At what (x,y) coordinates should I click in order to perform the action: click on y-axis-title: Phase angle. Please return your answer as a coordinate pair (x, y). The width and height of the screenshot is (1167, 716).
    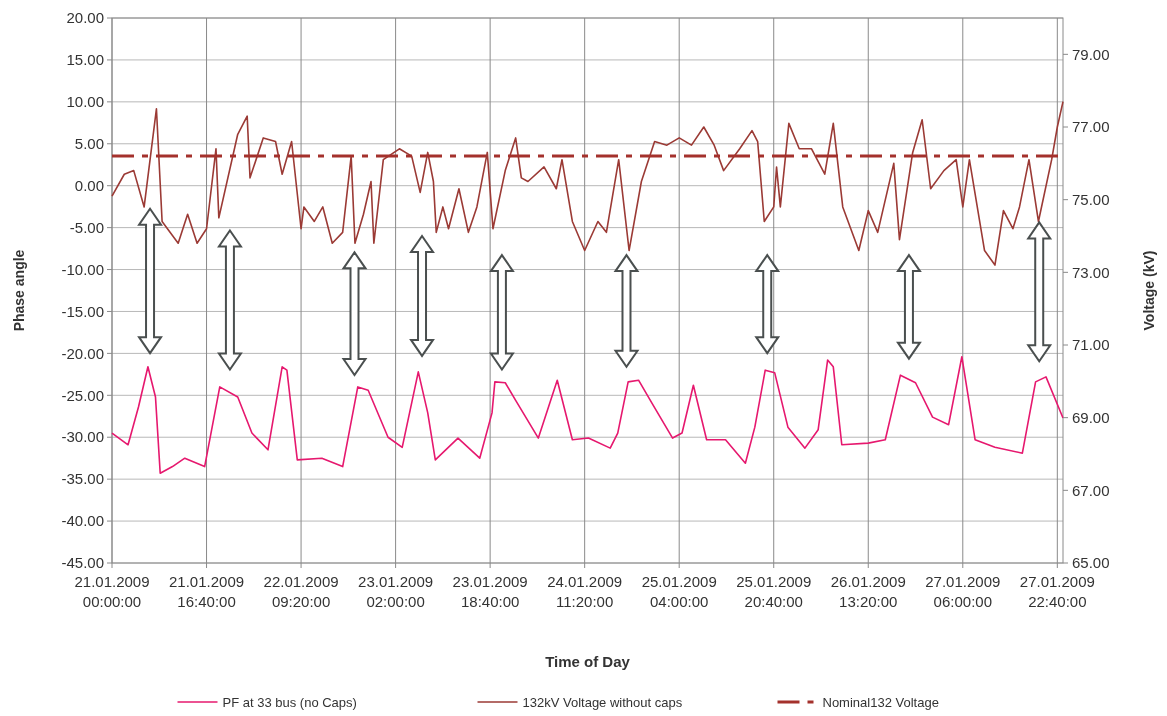
    Looking at the image, I should click on (19, 290).